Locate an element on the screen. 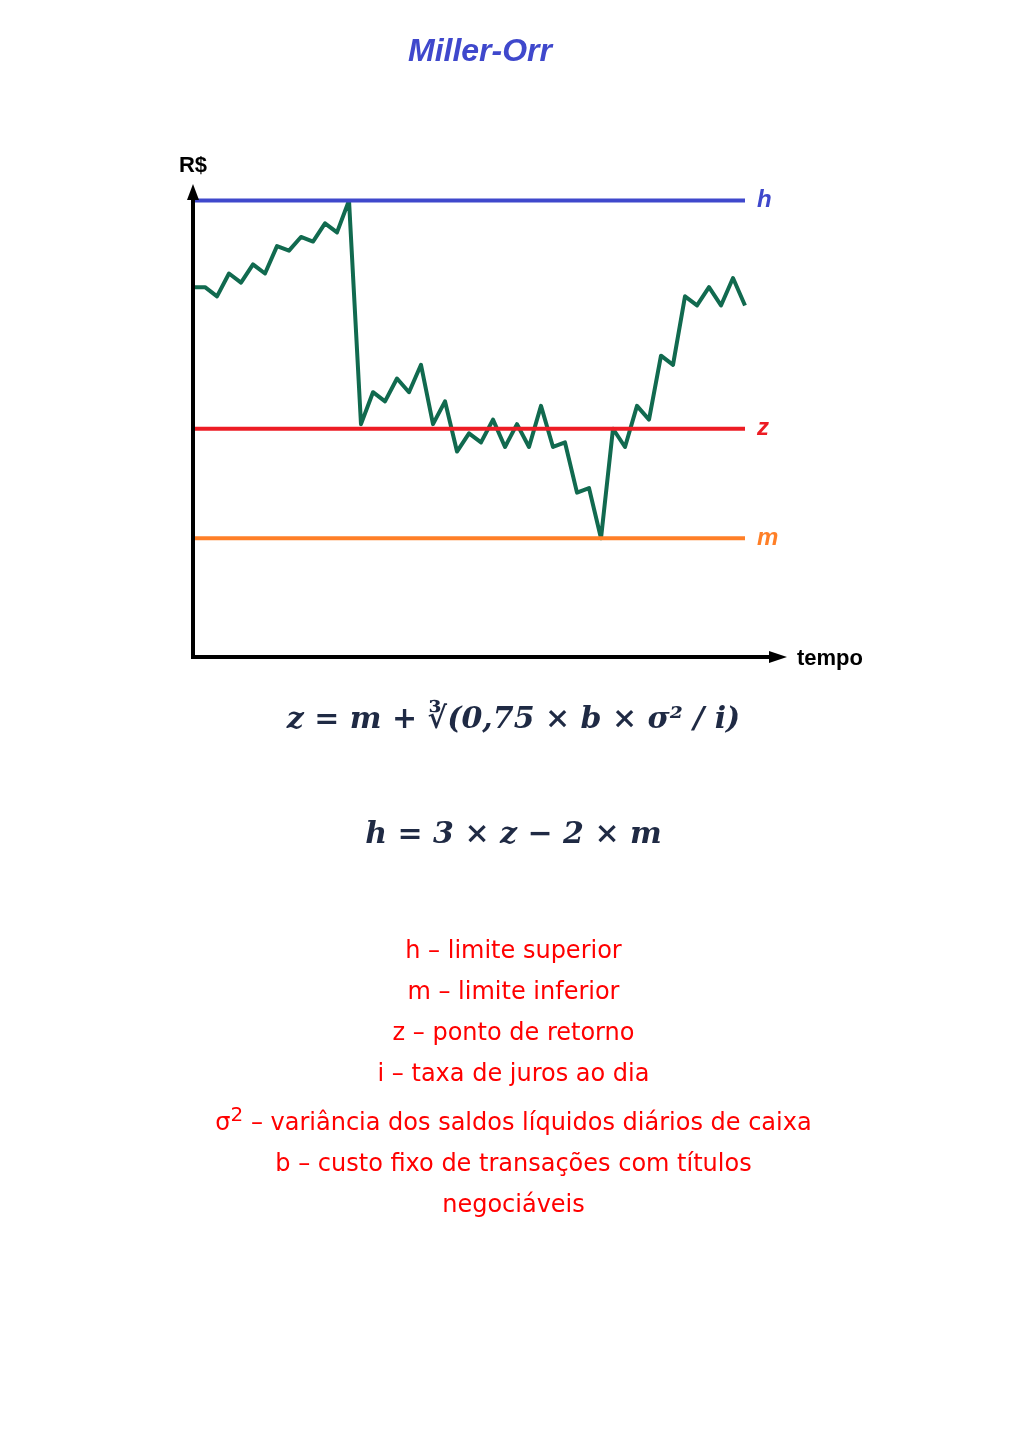 The height and width of the screenshot is (1432, 1027). text: m – limite inferior is located at coordinates (513, 991).